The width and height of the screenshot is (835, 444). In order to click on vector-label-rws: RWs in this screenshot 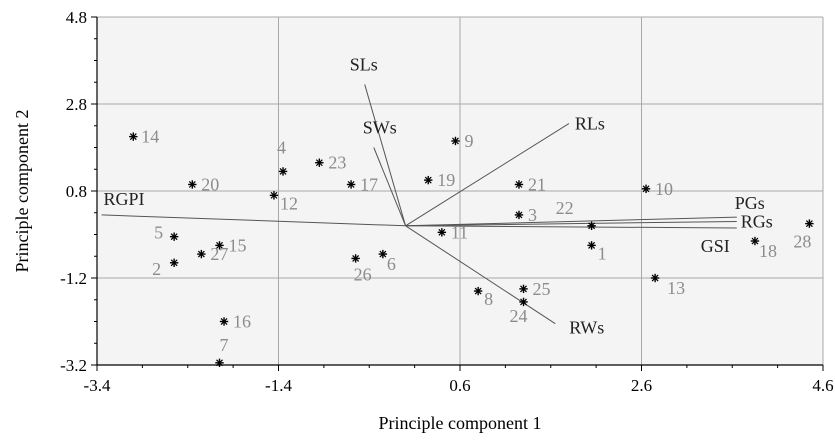, I will do `click(586, 328)`.